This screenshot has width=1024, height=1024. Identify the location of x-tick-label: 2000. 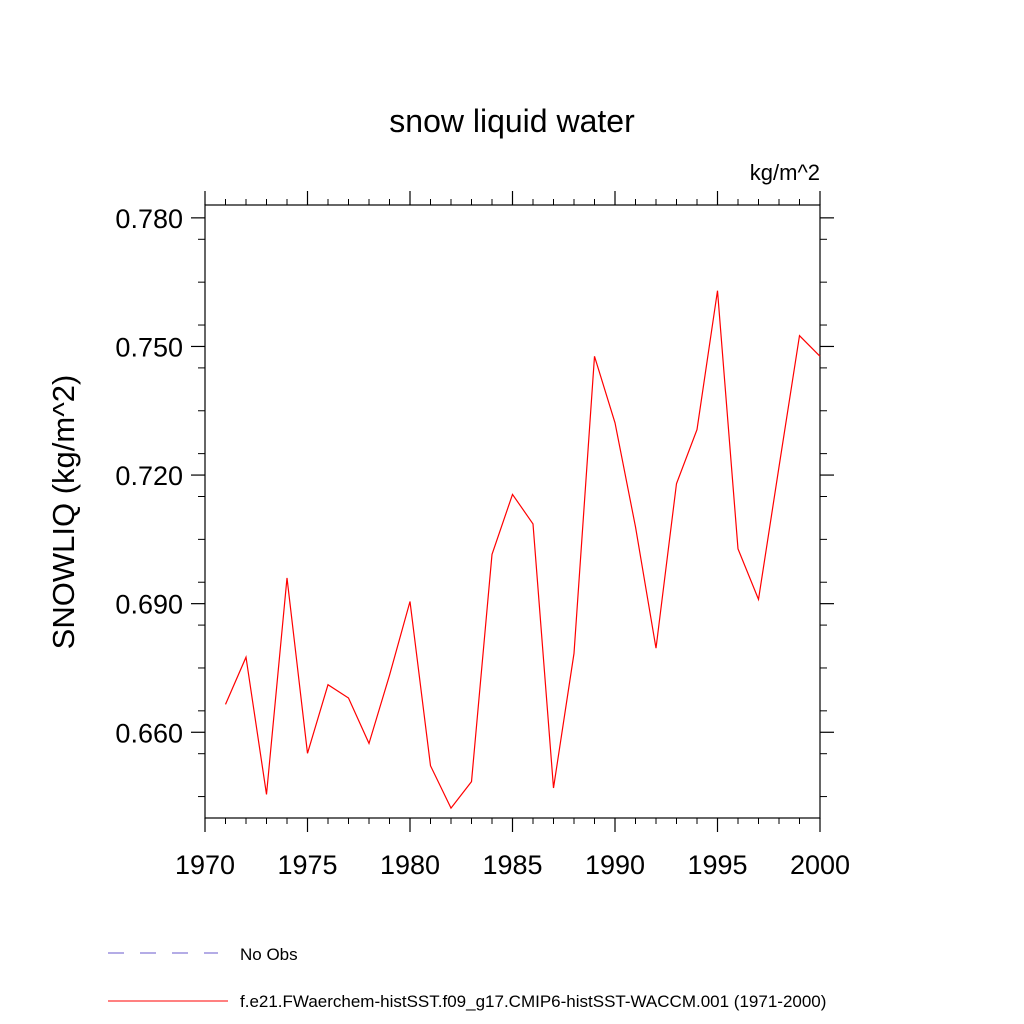
(820, 865).